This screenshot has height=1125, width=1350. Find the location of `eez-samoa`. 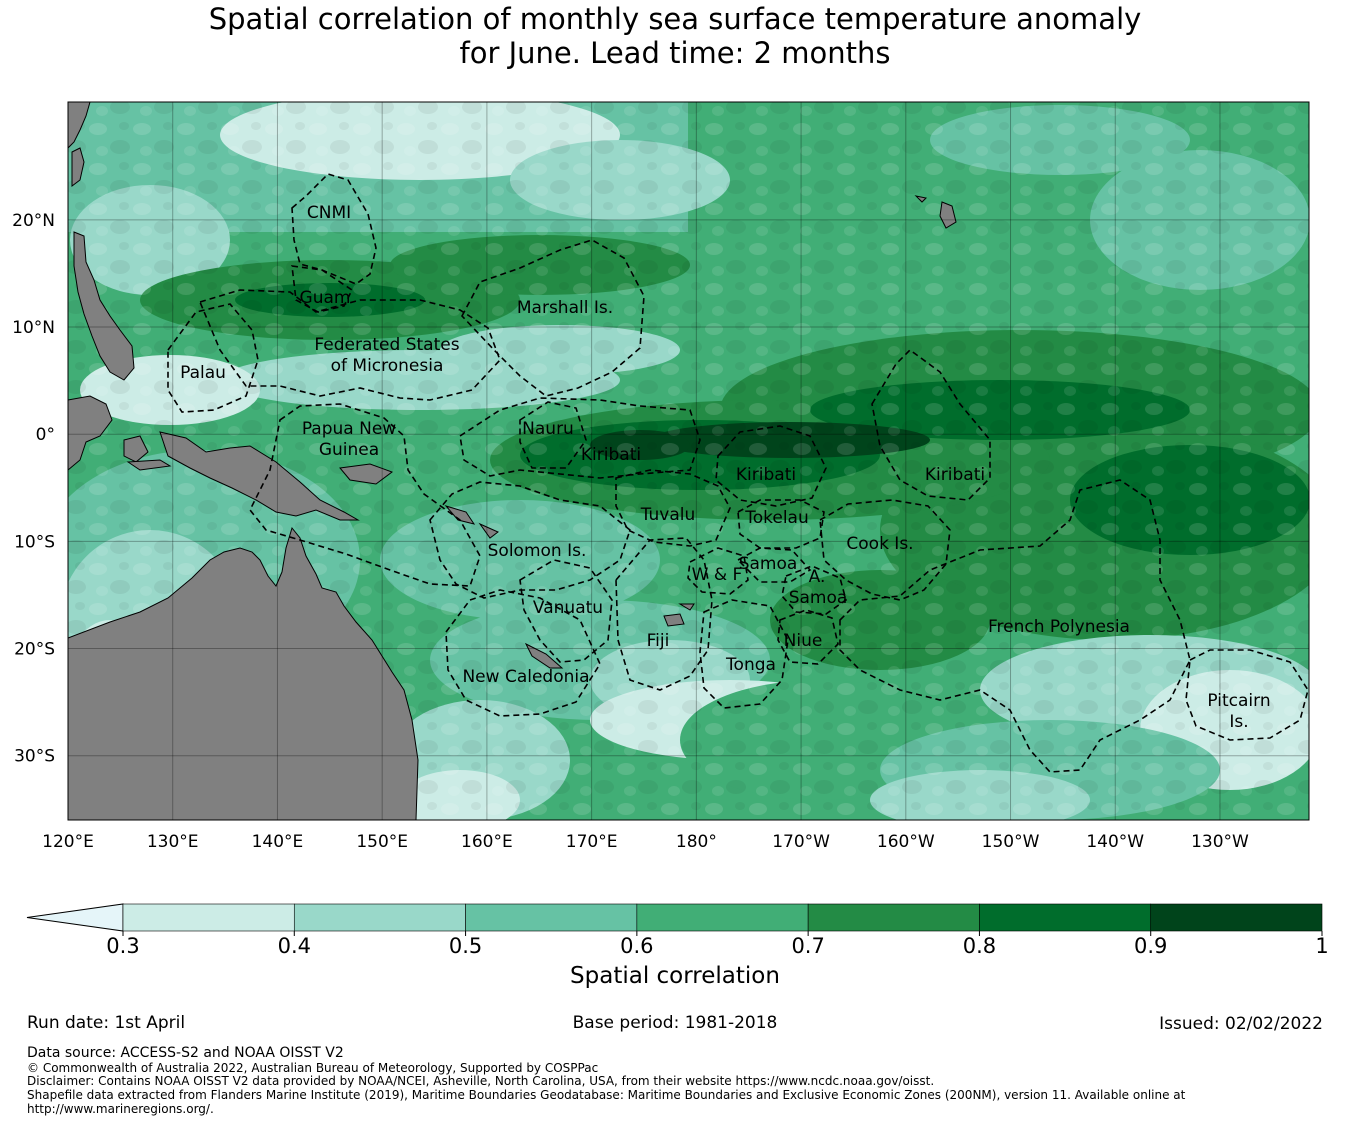

eez-samoa is located at coordinates (774, 565).